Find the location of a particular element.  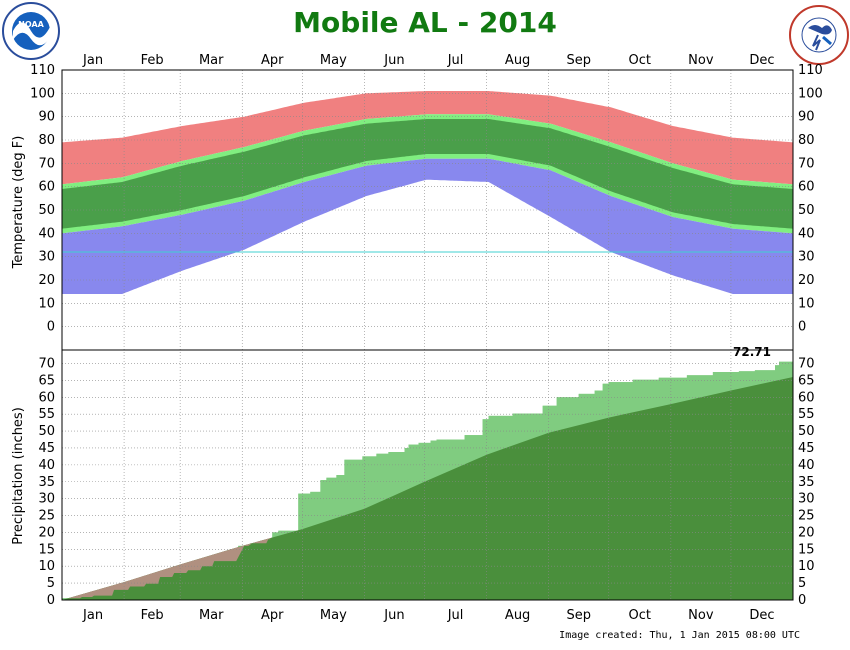

month-label-bottom: May is located at coordinates (333, 615).